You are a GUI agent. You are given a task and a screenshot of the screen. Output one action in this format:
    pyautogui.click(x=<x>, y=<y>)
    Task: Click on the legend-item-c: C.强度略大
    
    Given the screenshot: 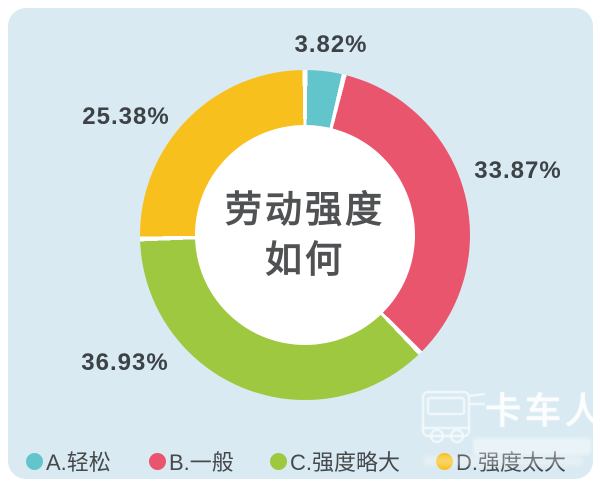 What is the action you would take?
    pyautogui.click(x=335, y=461)
    